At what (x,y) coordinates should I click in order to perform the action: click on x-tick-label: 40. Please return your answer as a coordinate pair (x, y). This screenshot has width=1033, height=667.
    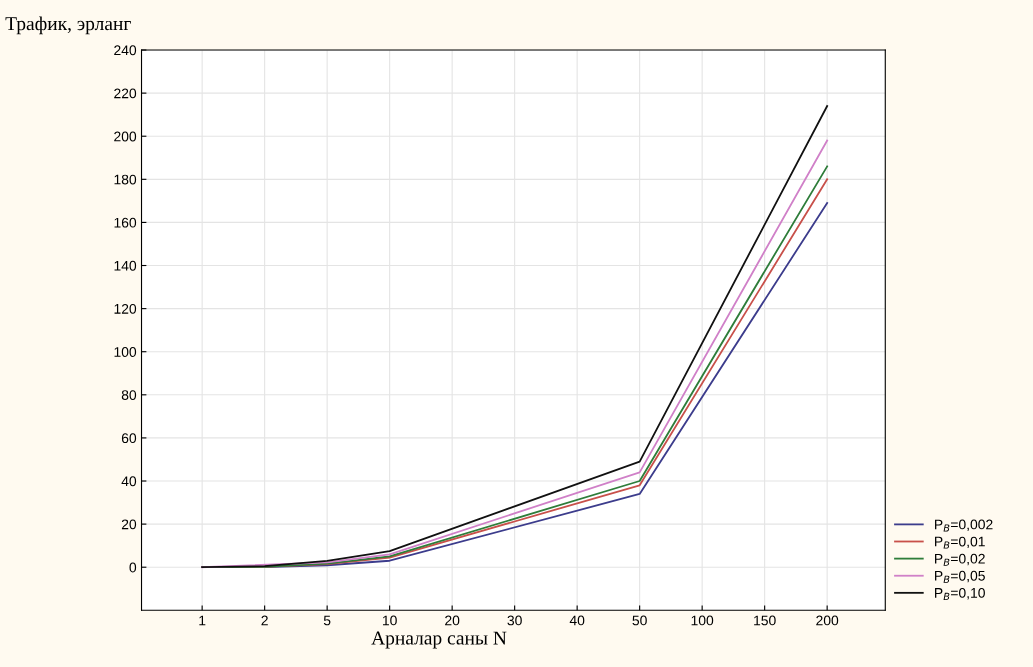
    Looking at the image, I should click on (577, 620).